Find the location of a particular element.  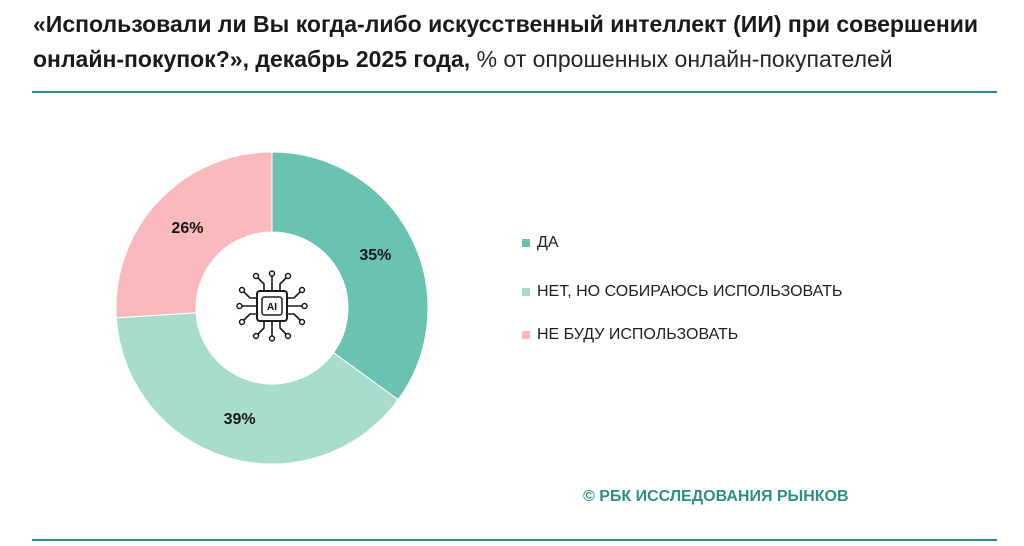

source-credit: © РБК ИССЛЕДОВАНИЯ РЫНКОВ is located at coordinates (716, 496).